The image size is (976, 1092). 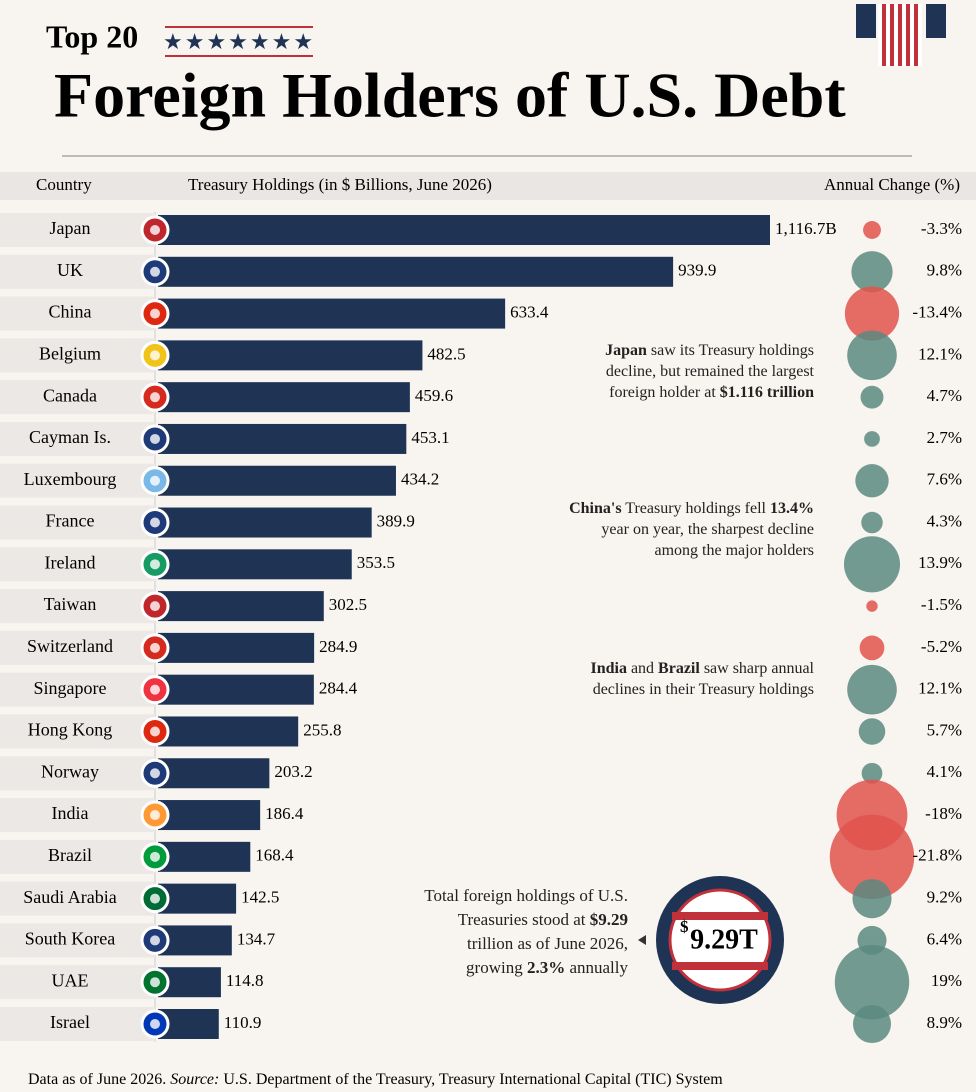 I want to click on change-label: 9.8%, so click(x=944, y=270).